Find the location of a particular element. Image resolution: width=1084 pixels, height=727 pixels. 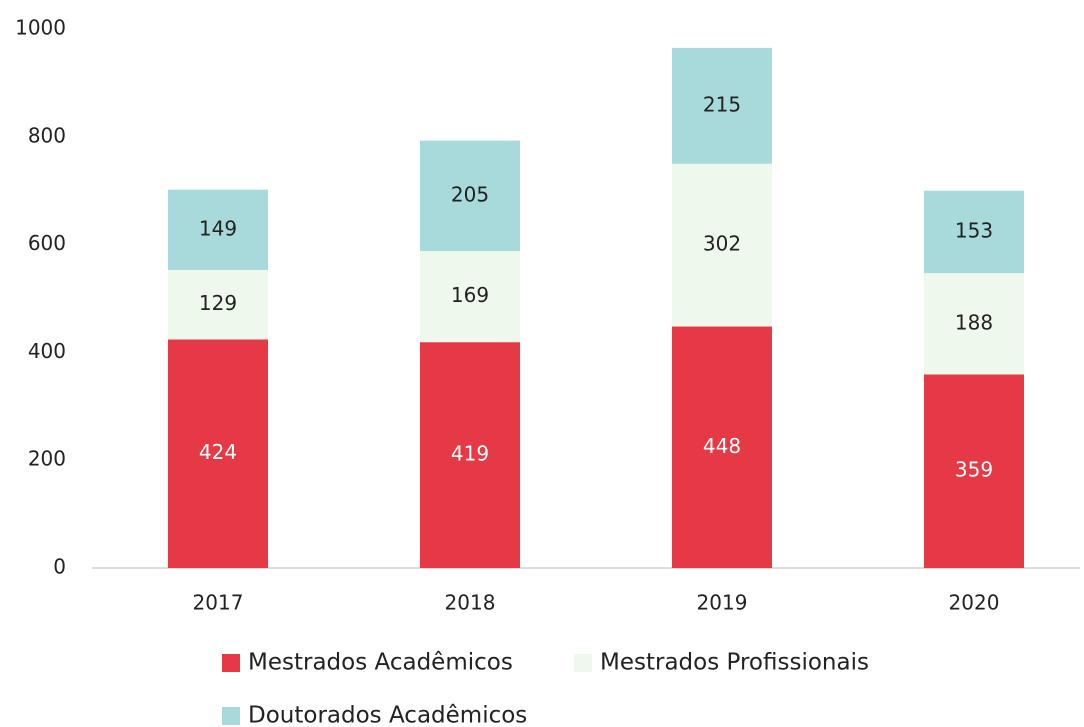

y-tick-label: 200 is located at coordinates (47, 459).